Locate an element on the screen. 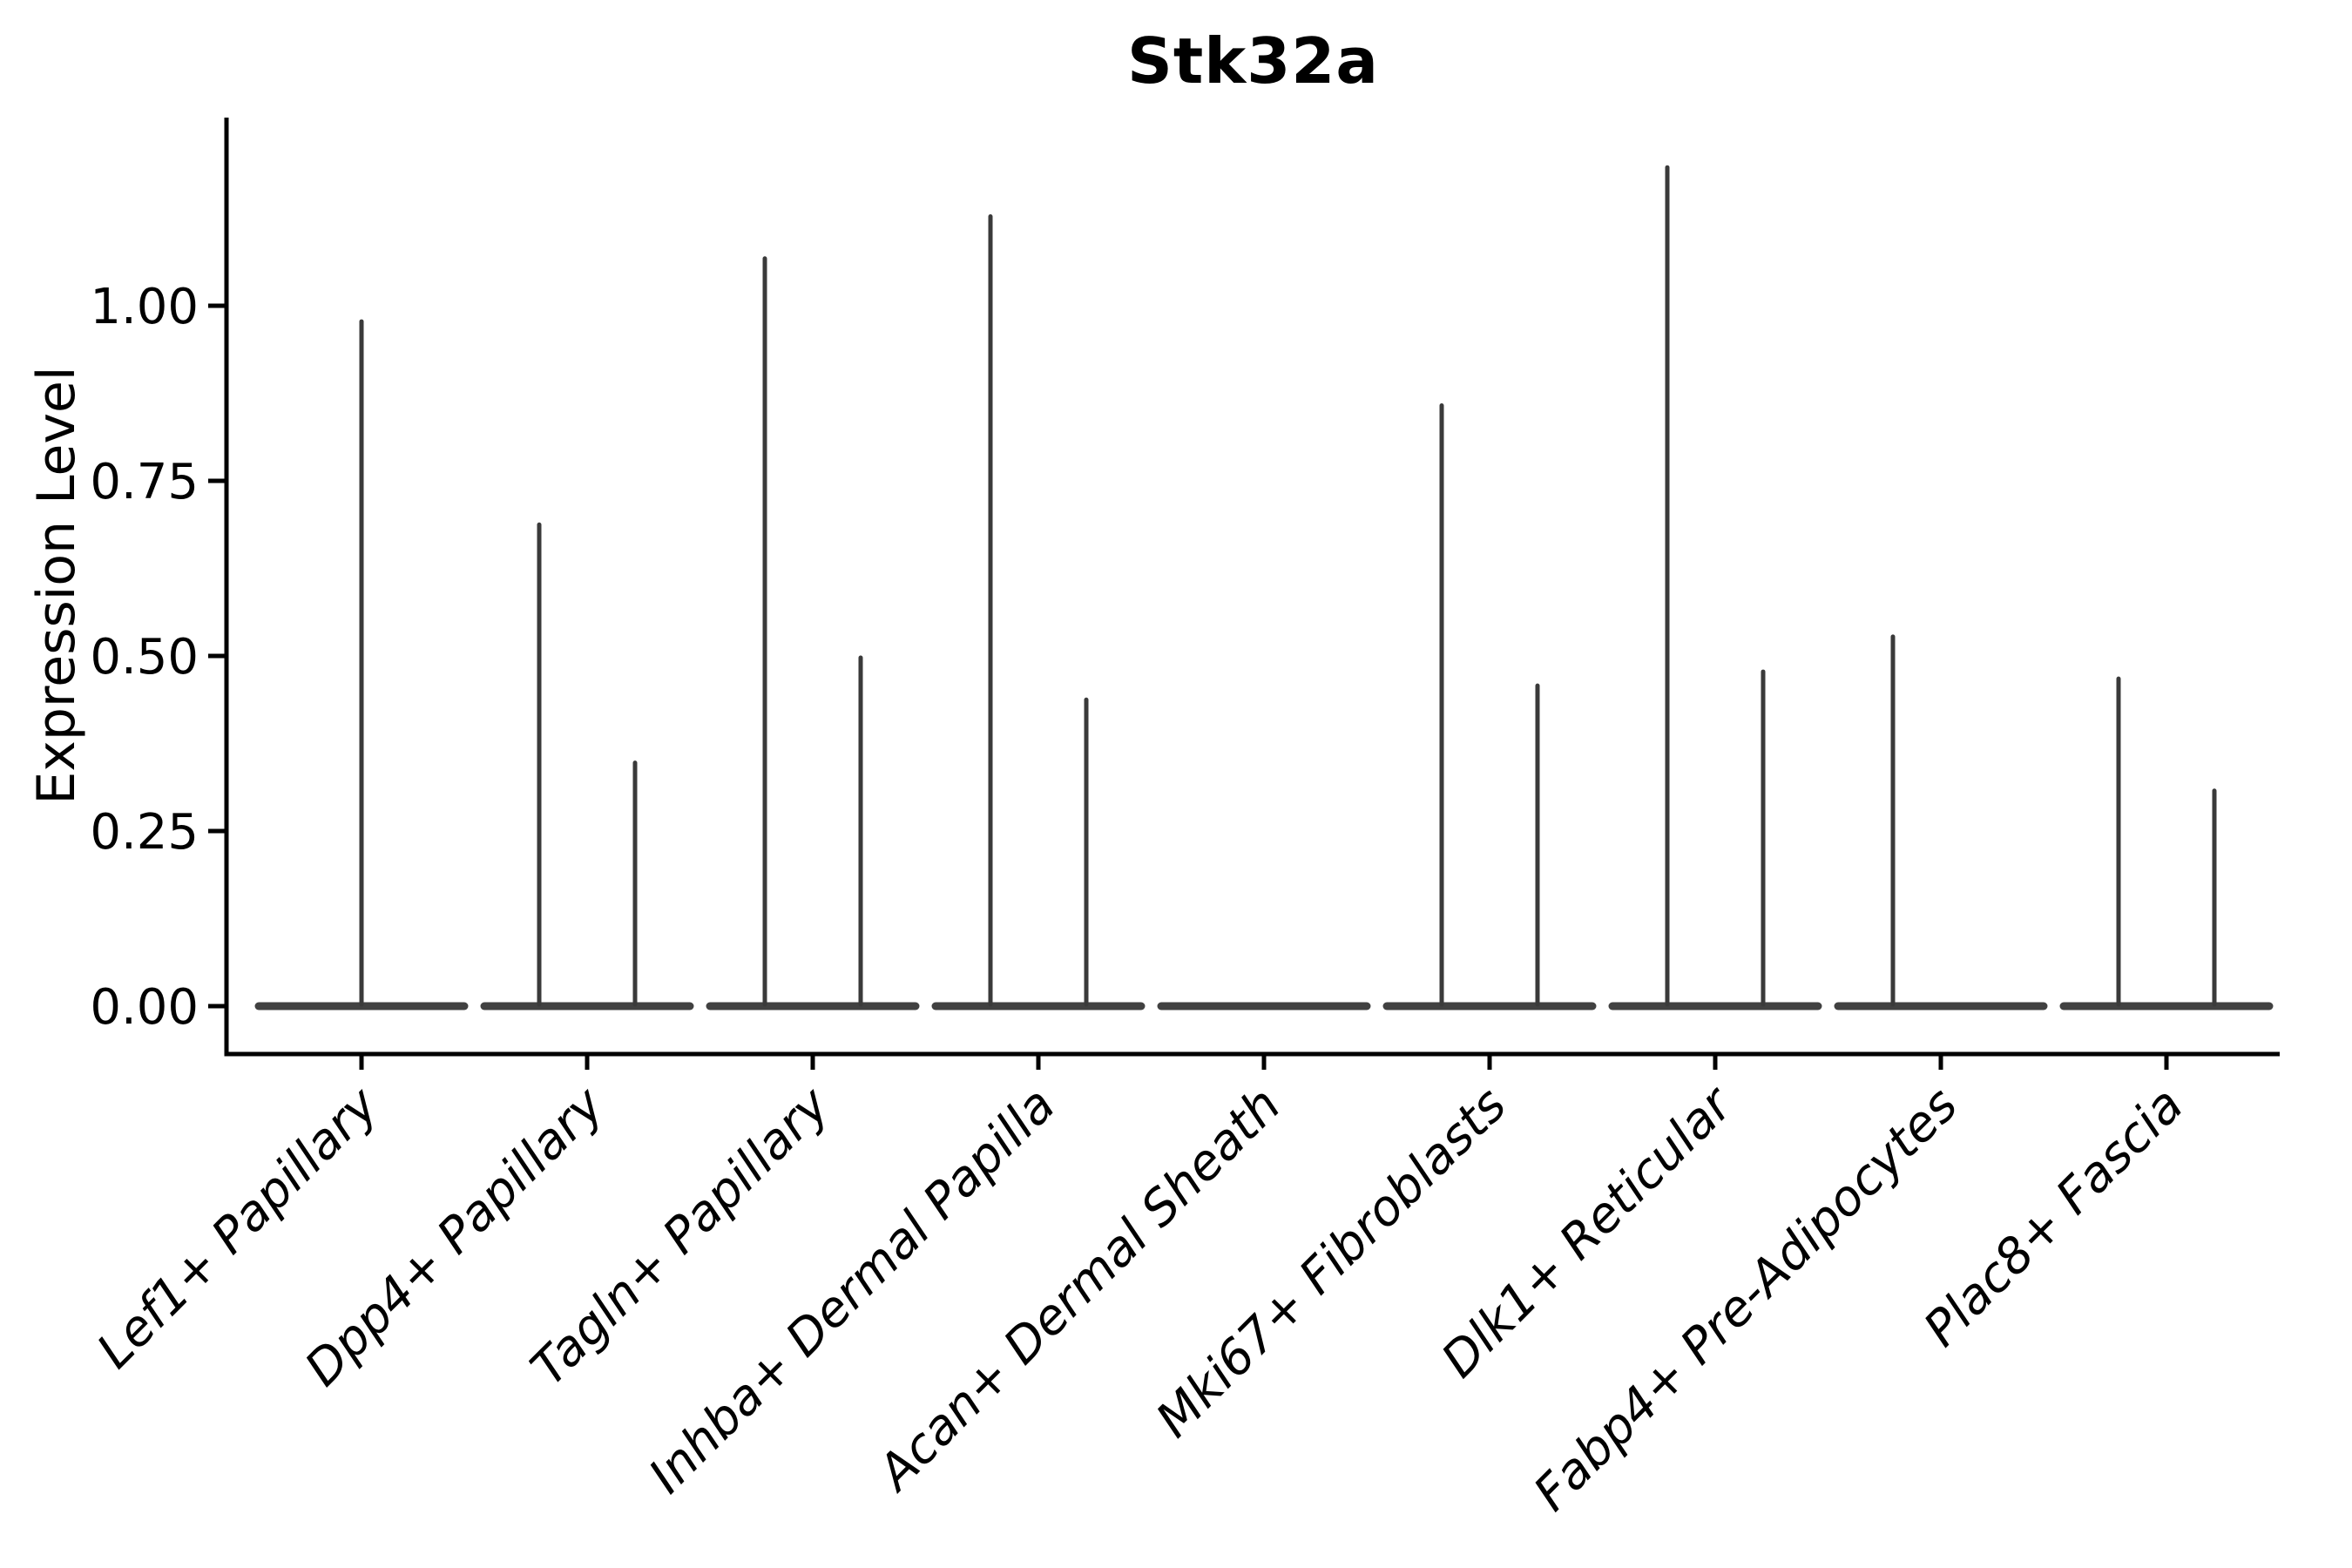  chart-title: Stk32a is located at coordinates (1253, 61).